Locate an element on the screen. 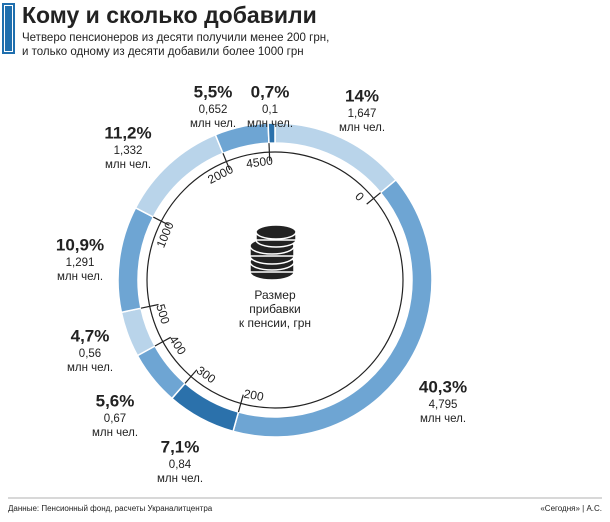 The height and width of the screenshot is (522, 610). count-label: 0,84 is located at coordinates (180, 465).